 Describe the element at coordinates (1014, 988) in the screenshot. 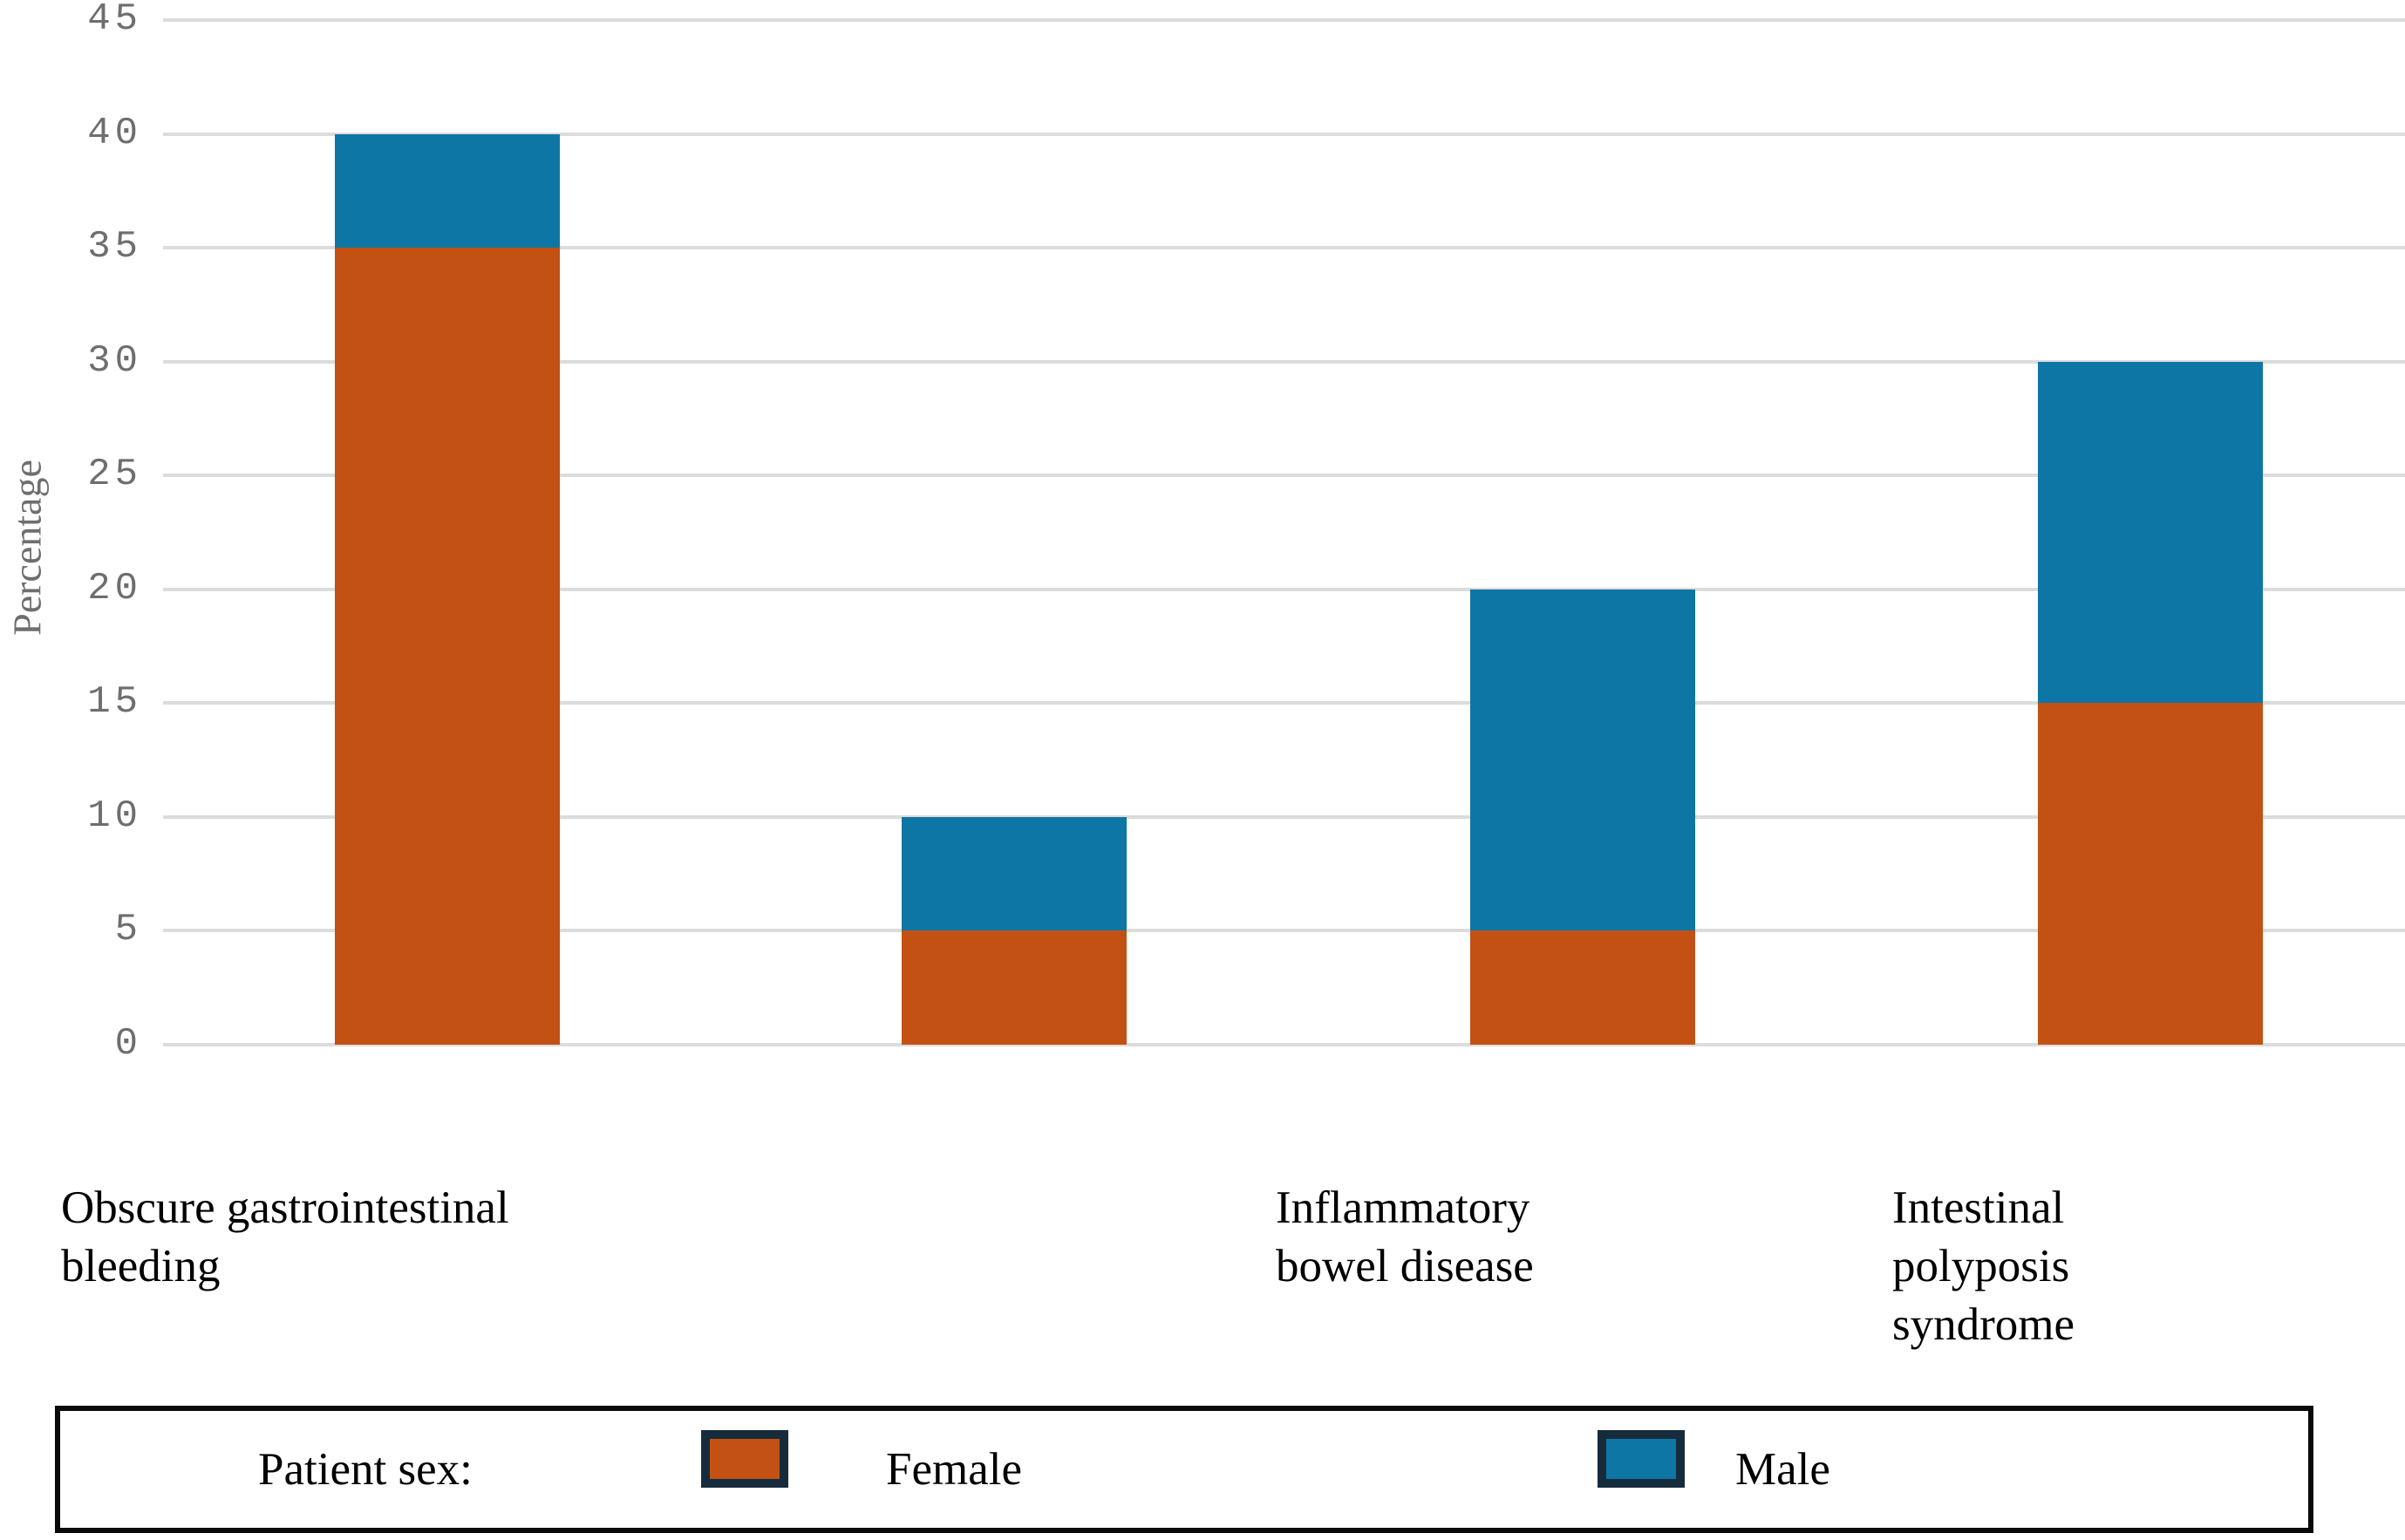

I see `bar-1-segment-female` at that location.